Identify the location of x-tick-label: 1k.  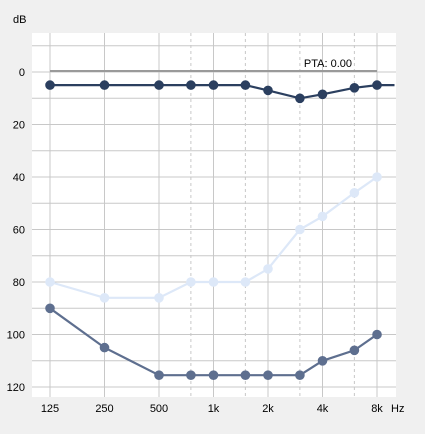
(214, 409).